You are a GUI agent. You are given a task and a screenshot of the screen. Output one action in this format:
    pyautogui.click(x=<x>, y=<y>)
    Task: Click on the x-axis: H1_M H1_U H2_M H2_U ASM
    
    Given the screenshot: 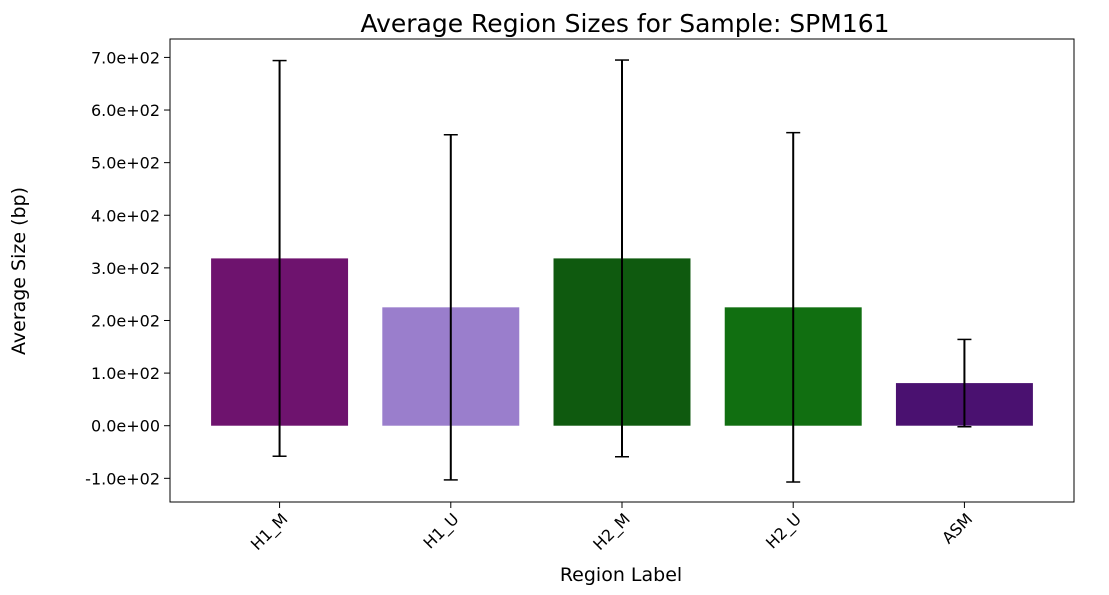 What is the action you would take?
    pyautogui.click(x=611, y=528)
    